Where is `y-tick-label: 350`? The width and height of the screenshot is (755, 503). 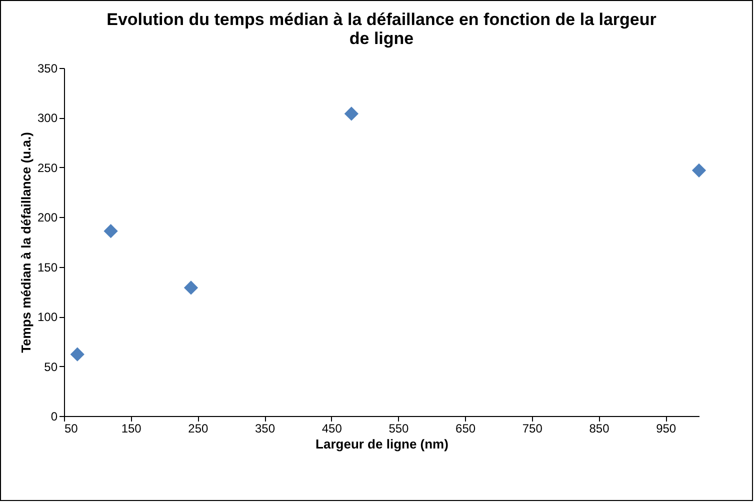
y-tick-label: 350 is located at coordinates (47, 69).